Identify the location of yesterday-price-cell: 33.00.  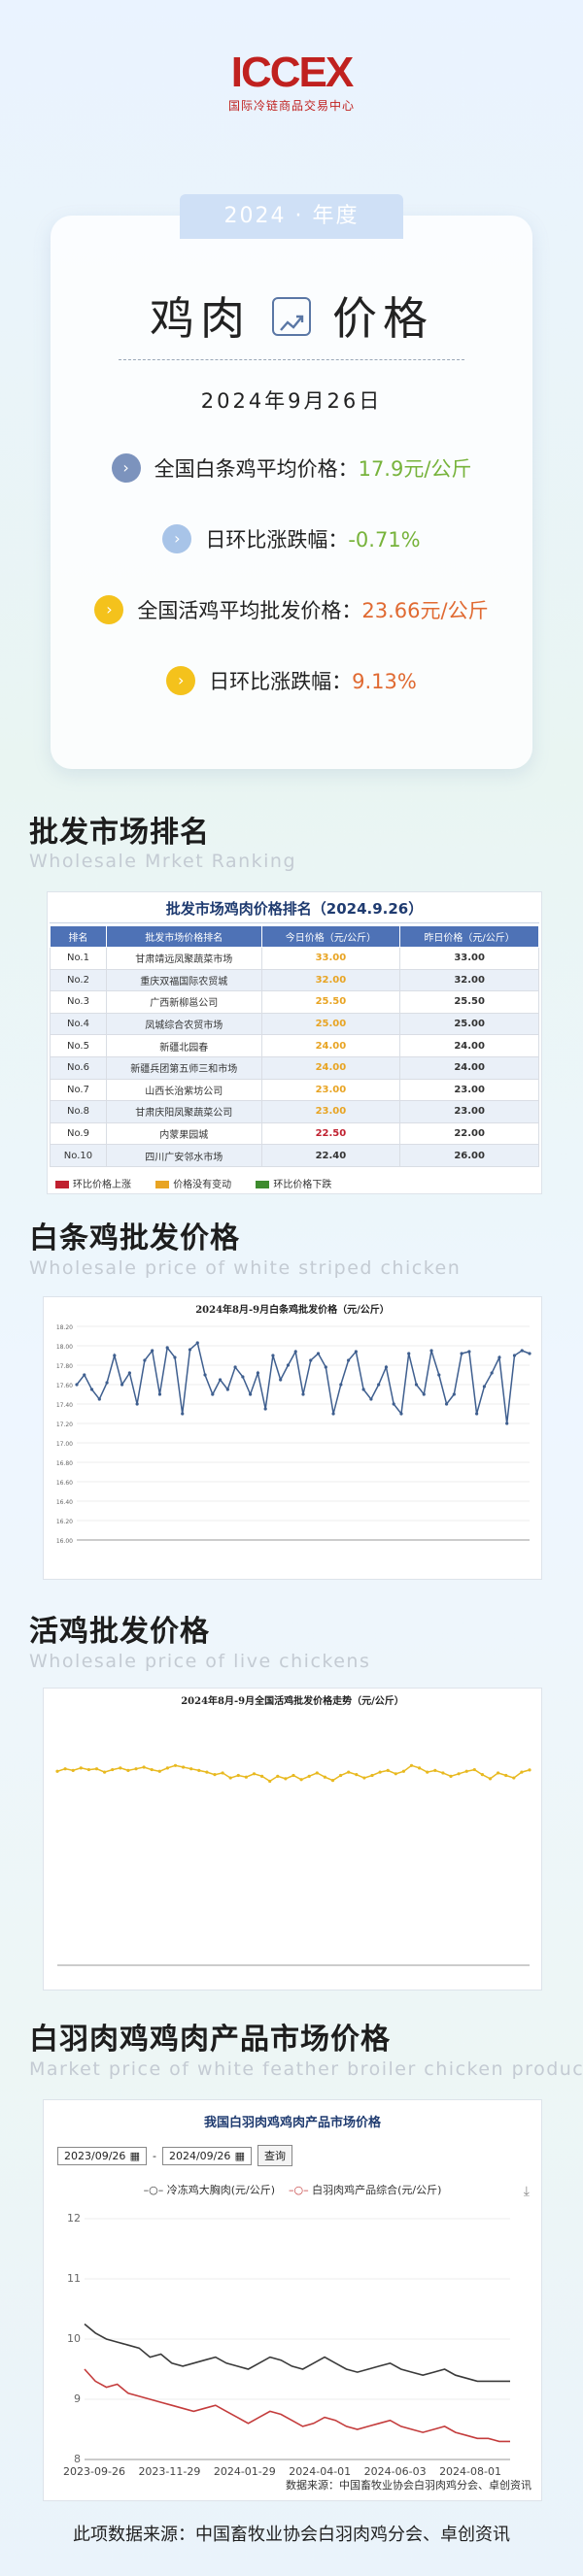
(469, 959).